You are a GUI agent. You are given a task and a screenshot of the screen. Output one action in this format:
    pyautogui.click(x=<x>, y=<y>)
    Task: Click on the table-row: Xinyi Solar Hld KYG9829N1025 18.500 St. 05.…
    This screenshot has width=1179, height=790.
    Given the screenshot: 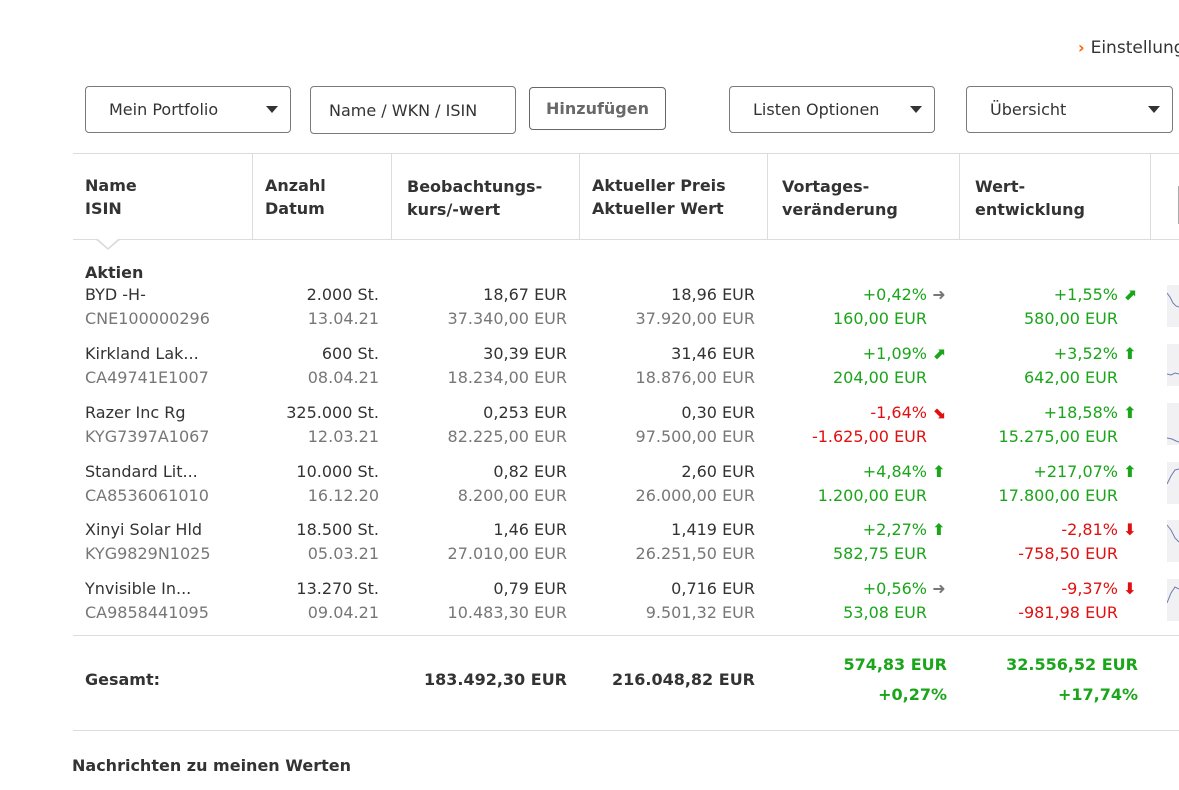 What is the action you would take?
    pyautogui.click(x=589, y=543)
    